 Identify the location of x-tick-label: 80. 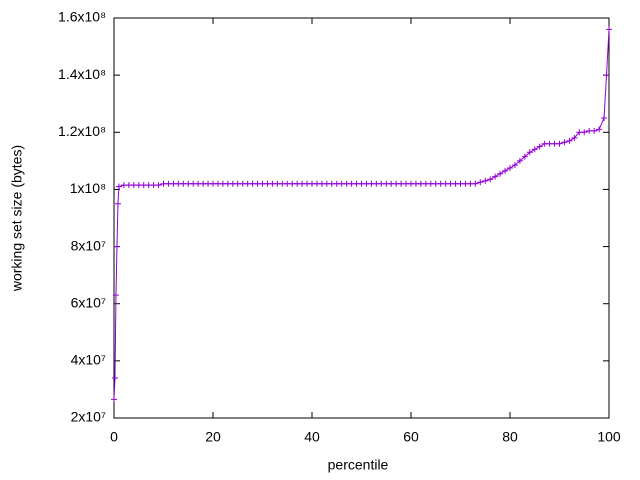
(510, 437).